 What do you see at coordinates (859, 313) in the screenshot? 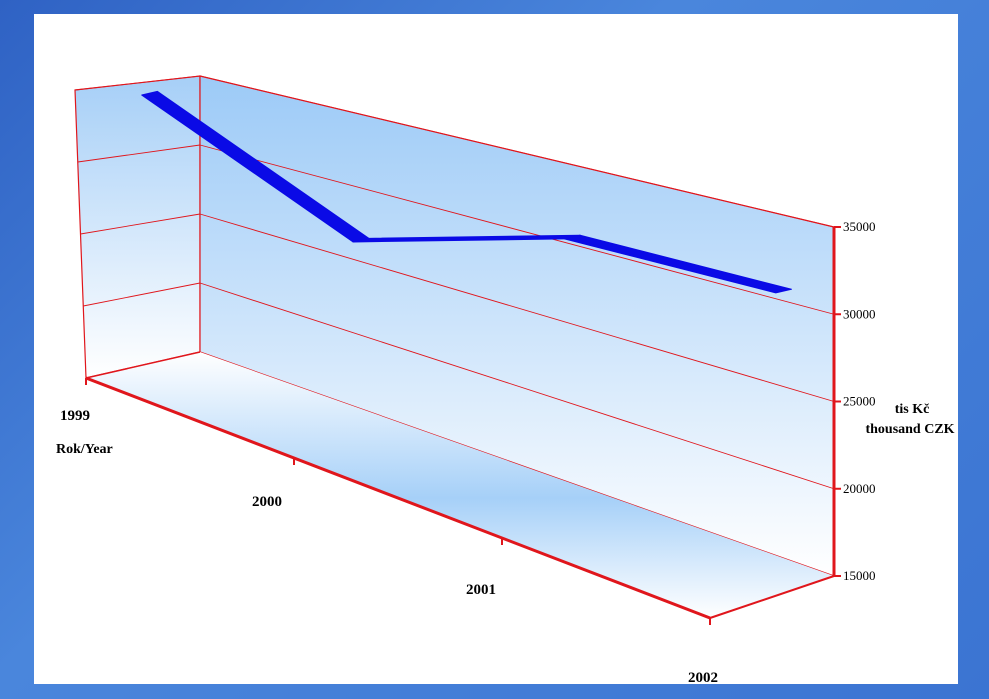
I see `y-tick-label-3: 30000` at bounding box center [859, 313].